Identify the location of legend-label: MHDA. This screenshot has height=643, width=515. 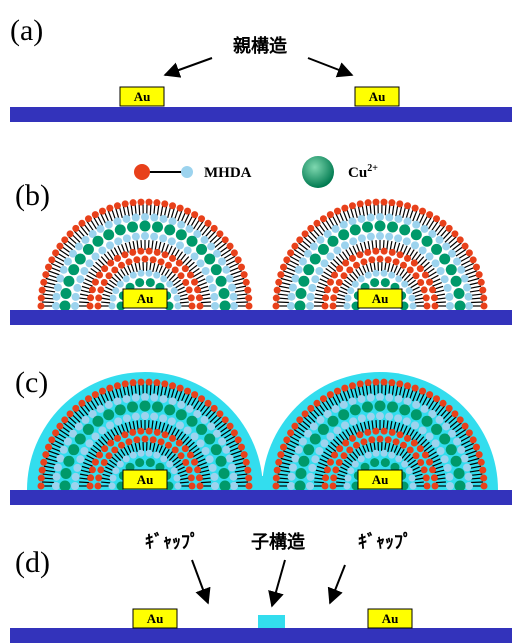
(228, 173).